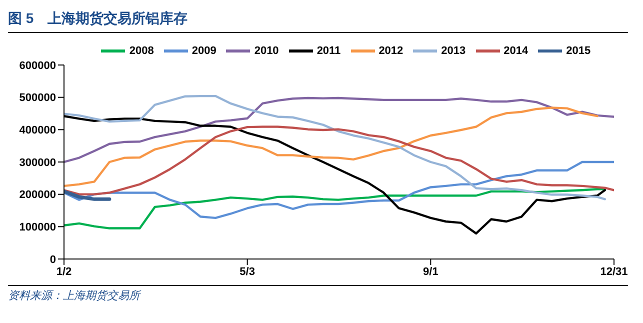  I want to click on legend-label: 2012, so click(391, 50).